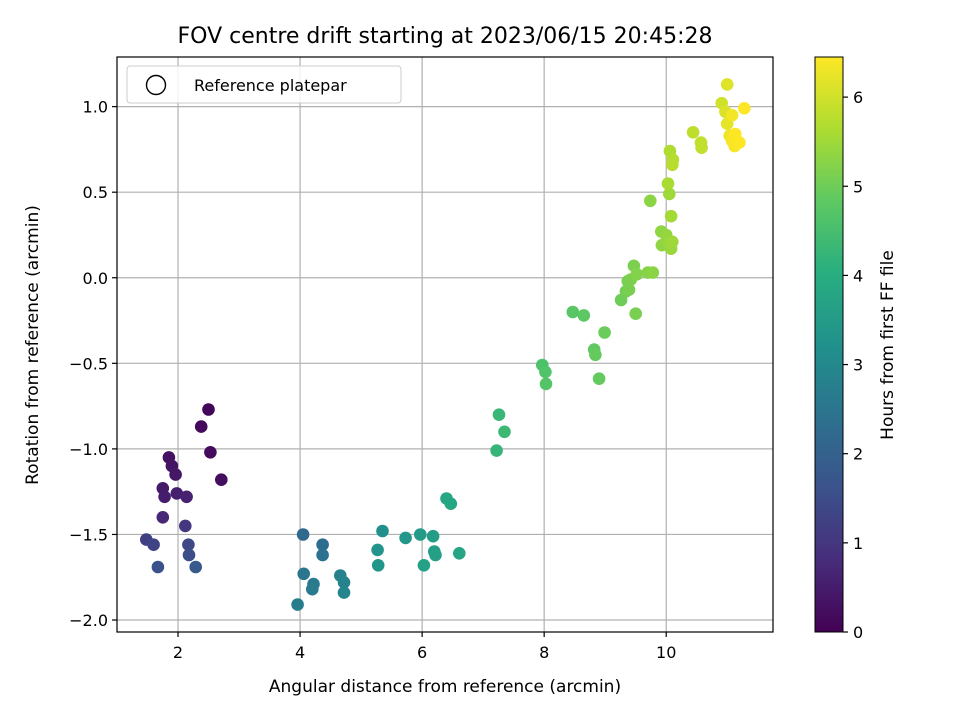 The image size is (960, 720). I want to click on colorbar-tick-label: 3, so click(858, 365).